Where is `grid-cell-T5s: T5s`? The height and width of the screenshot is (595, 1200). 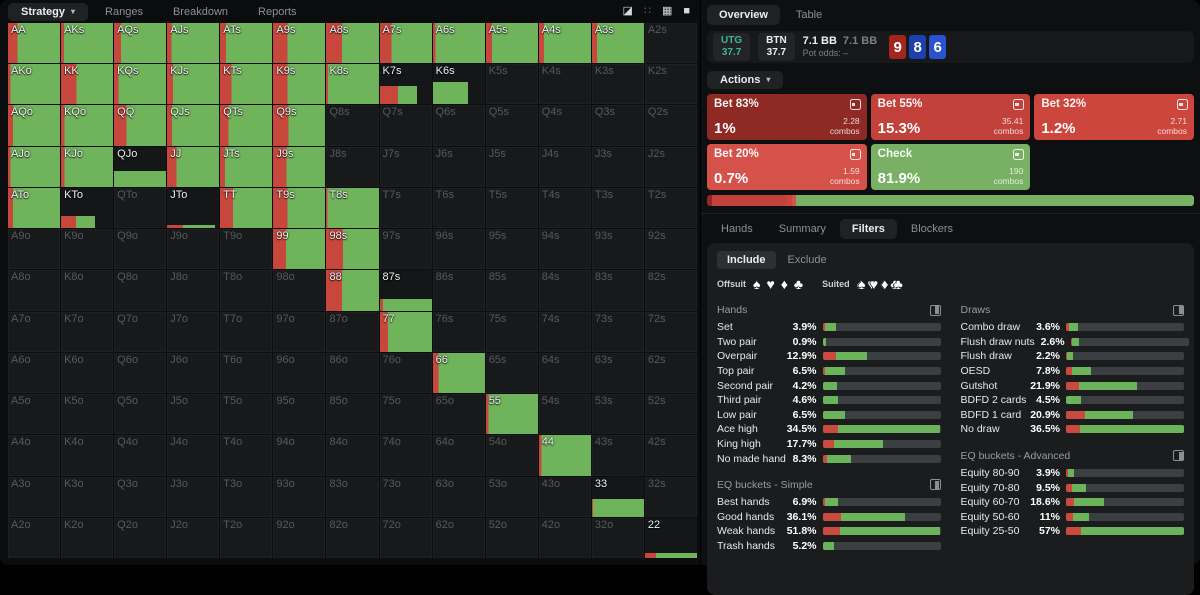 grid-cell-T5s: T5s is located at coordinates (511, 208).